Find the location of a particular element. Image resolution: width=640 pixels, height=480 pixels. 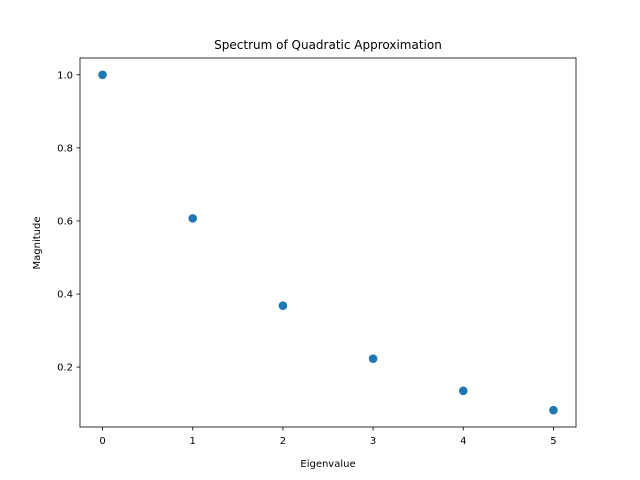

y-tick-label: 0.2 is located at coordinates (65, 368).